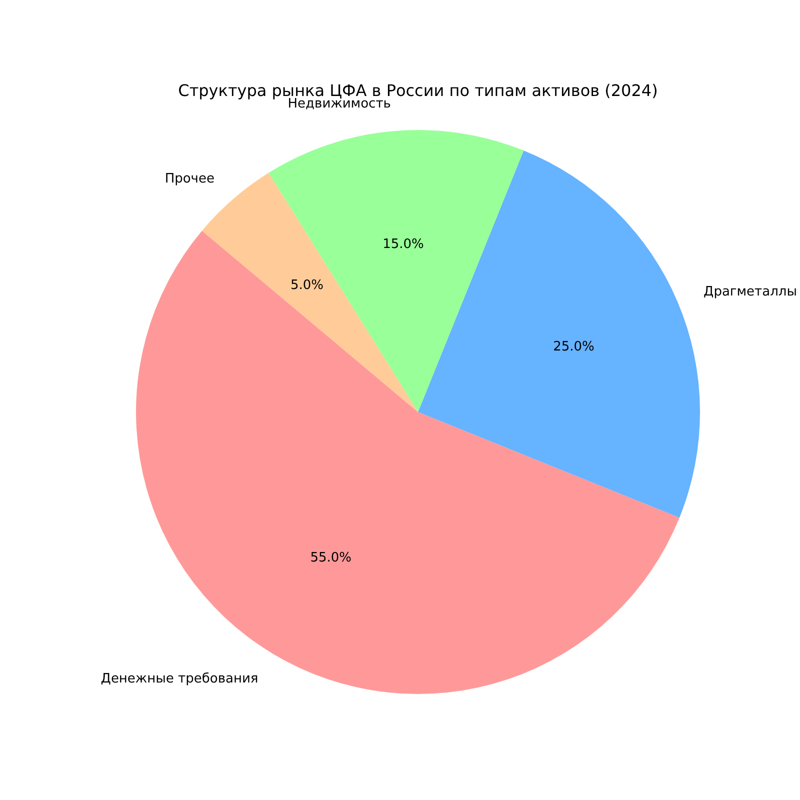 Image resolution: width=800 pixels, height=800 pixels. Describe the element at coordinates (573, 346) in the screenshot. I see `data-label: 25.0%` at that location.